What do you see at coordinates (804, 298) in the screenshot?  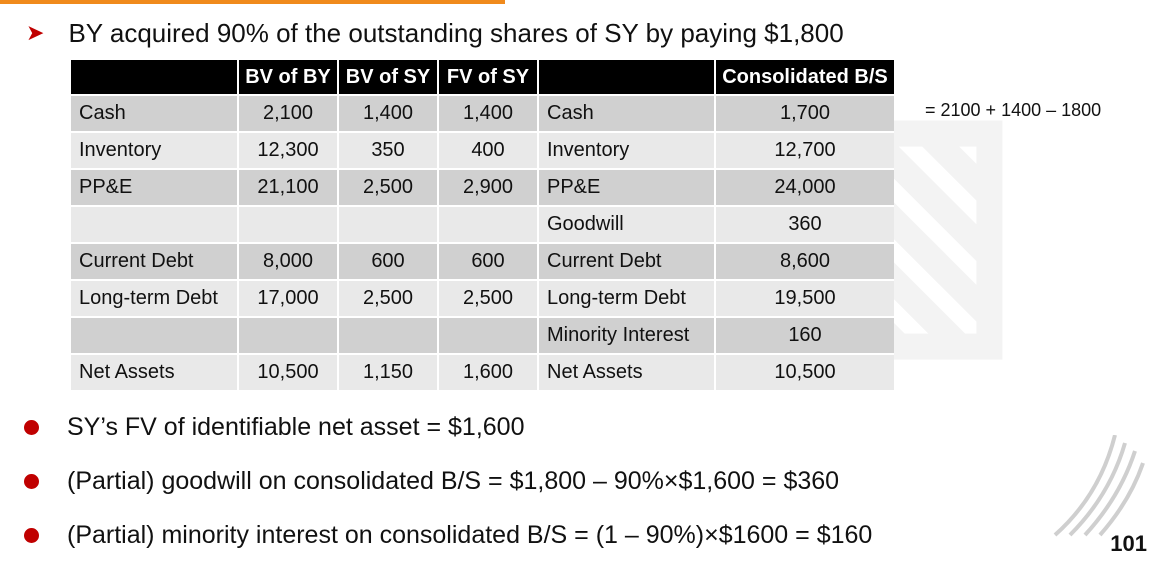 I see `table-cell: 19,500` at bounding box center [804, 298].